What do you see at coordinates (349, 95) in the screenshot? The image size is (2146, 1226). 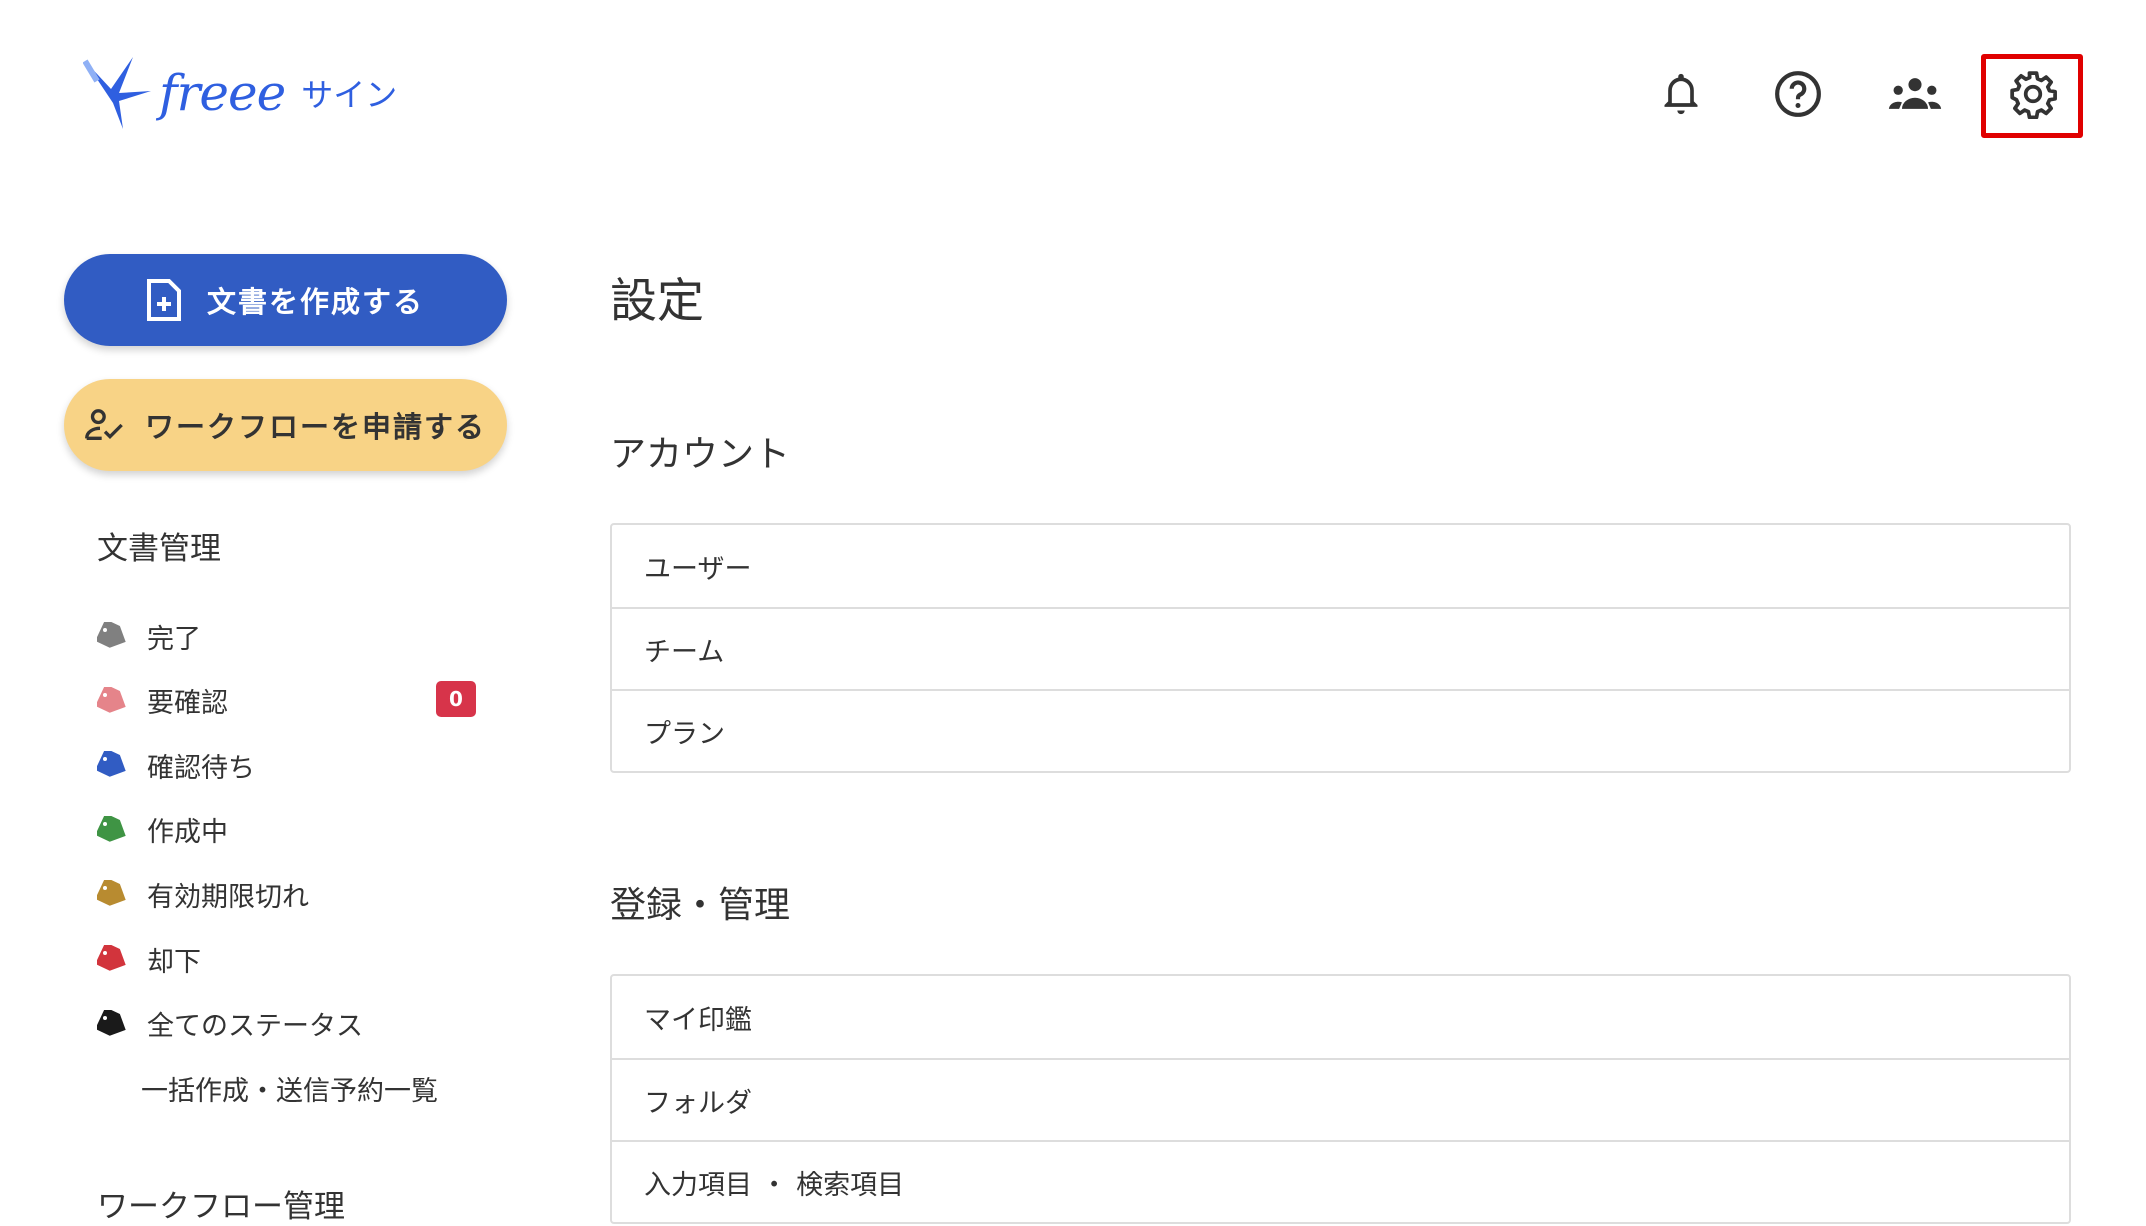 I see `logo-product: サイン` at bounding box center [349, 95].